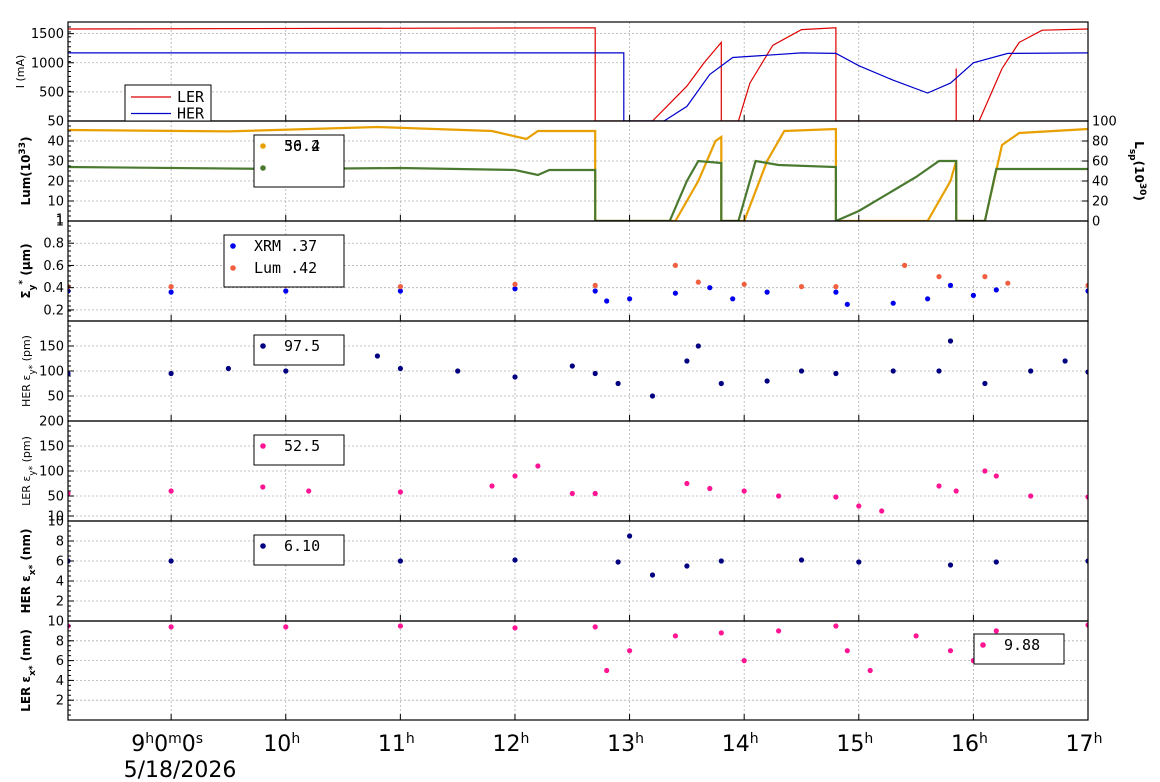  What do you see at coordinates (285, 268) in the screenshot?
I see `legend-label-sigma: Lum .42` at bounding box center [285, 268].